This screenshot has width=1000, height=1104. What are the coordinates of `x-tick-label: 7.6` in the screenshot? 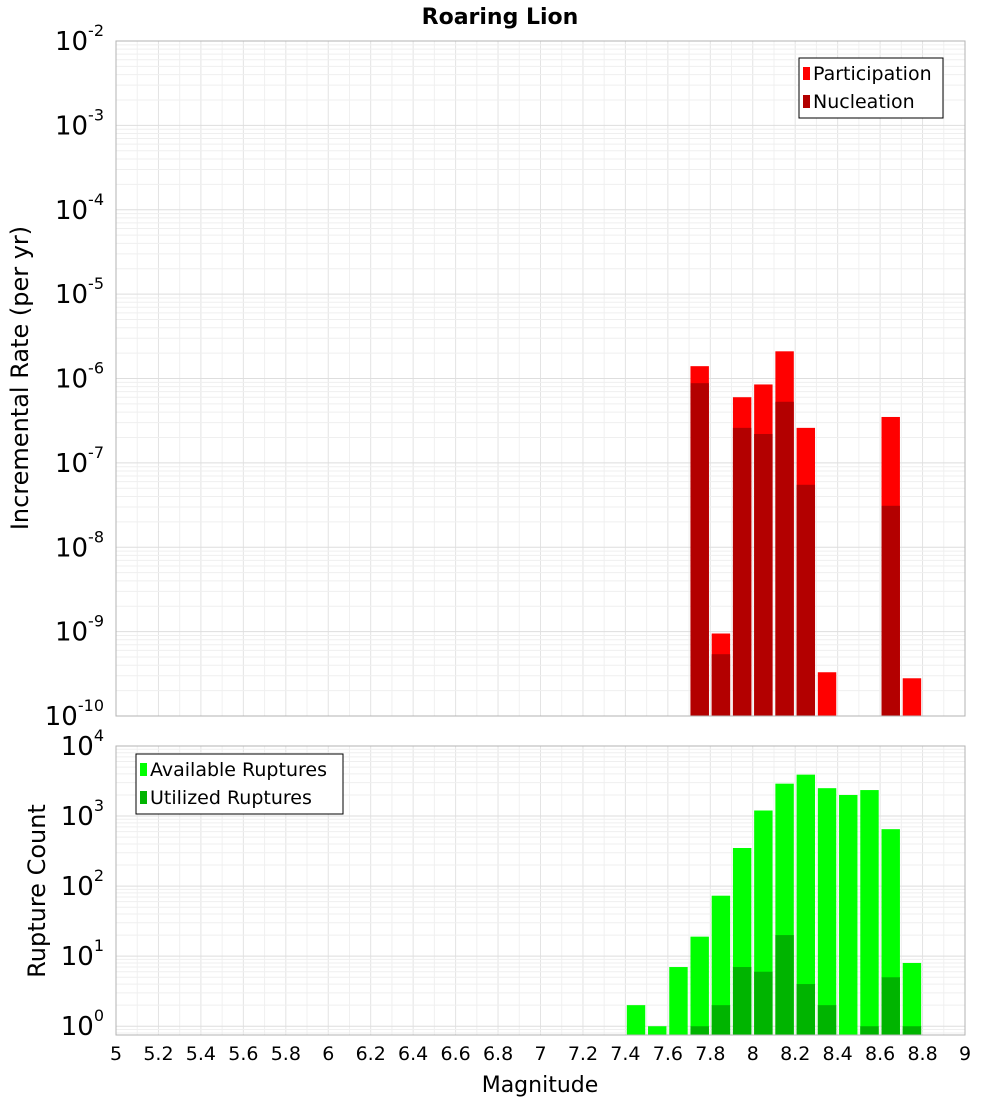 It's located at (668, 1054).